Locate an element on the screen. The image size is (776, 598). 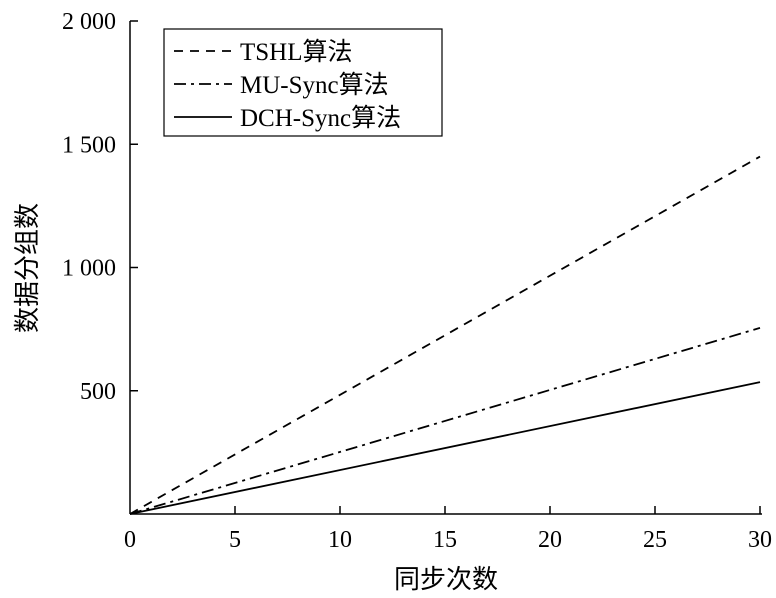
legend-label: MU-Sync算法 is located at coordinates (314, 85).